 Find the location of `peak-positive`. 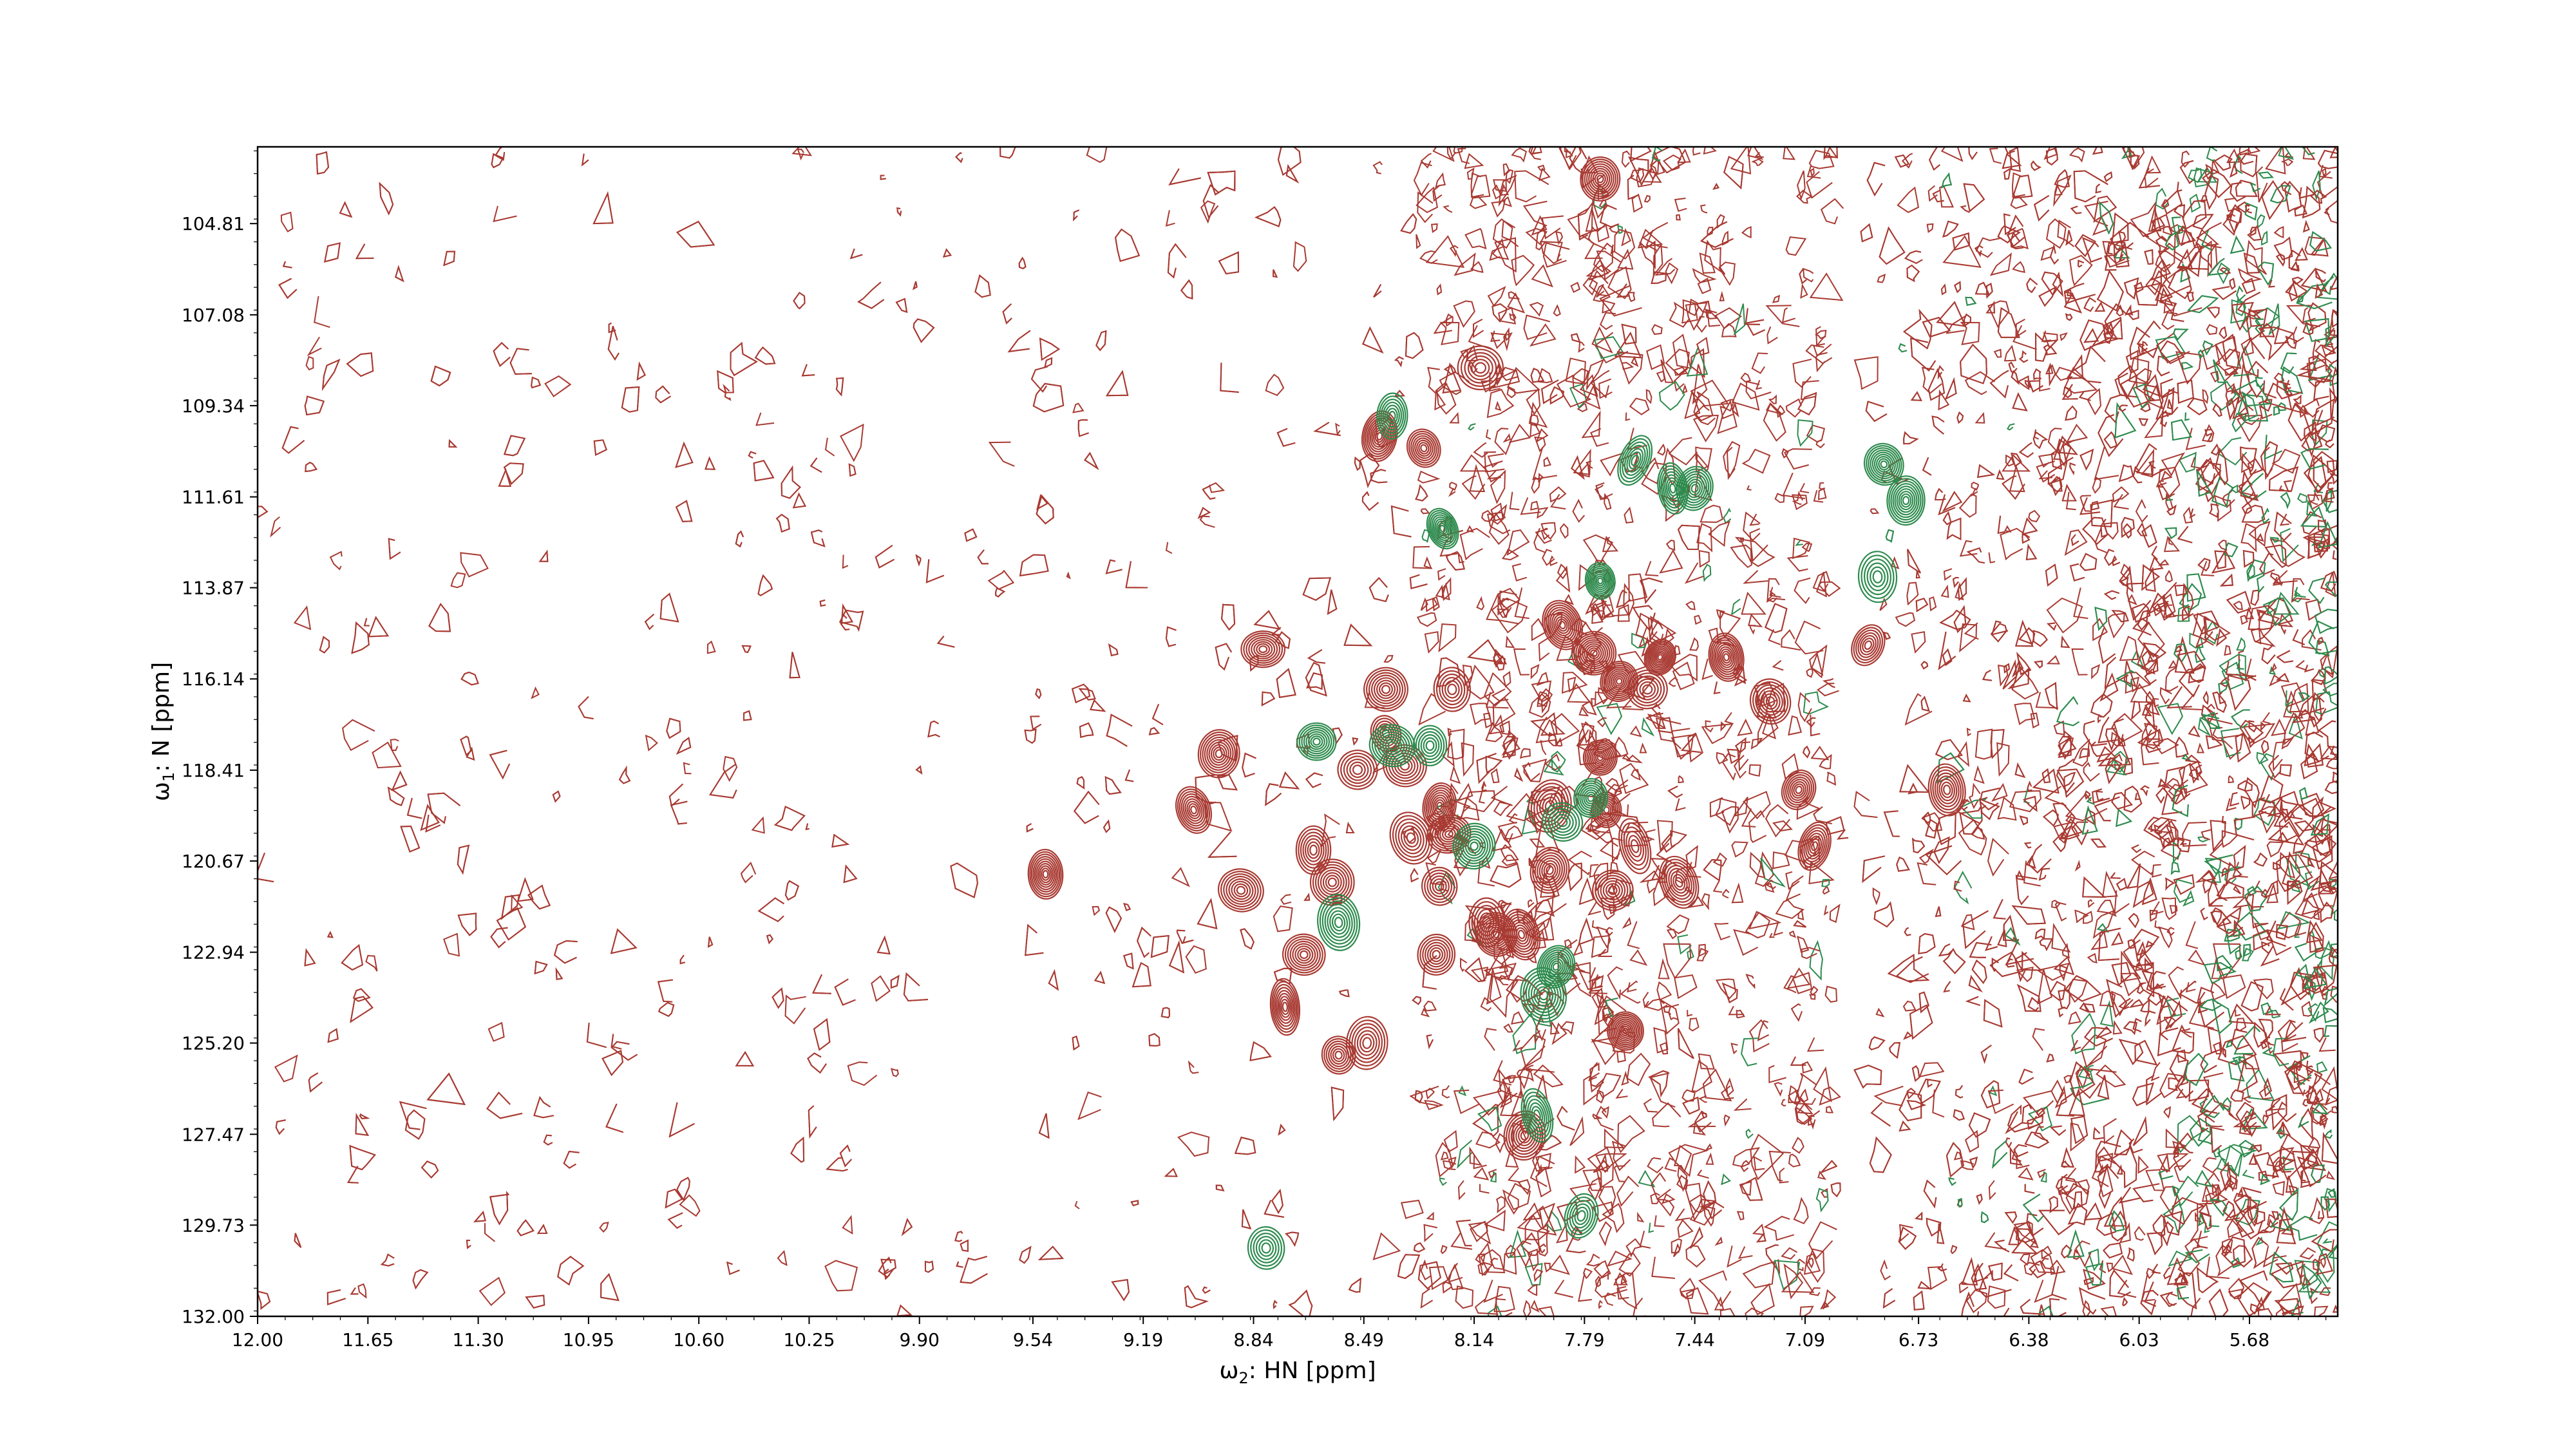

peak-positive is located at coordinates (1562, 625).